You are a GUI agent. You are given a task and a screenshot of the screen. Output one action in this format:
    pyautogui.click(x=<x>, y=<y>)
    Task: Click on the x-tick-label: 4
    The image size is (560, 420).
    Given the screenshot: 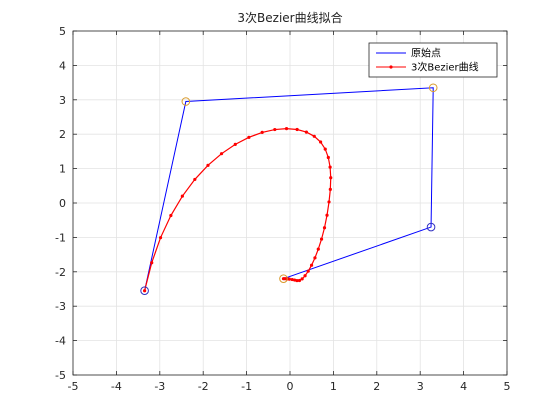 What is the action you would take?
    pyautogui.click(x=463, y=386)
    